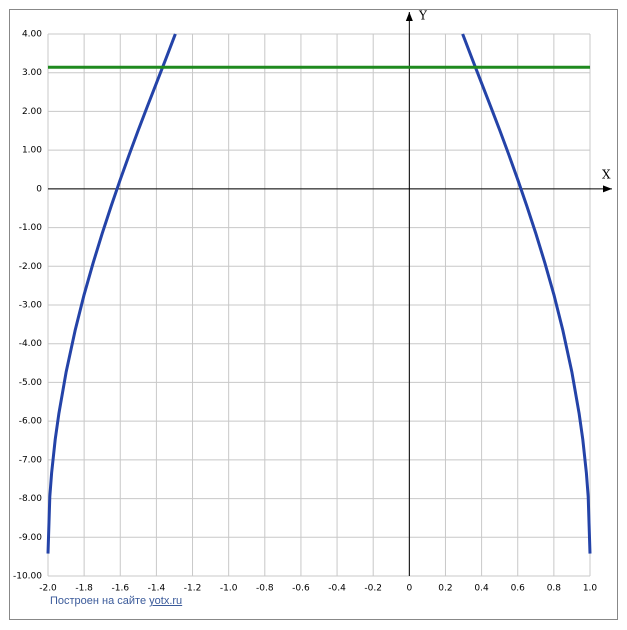 Image resolution: width=627 pixels, height=630 pixels. I want to click on y-tick-label: 3.00, so click(32, 73).